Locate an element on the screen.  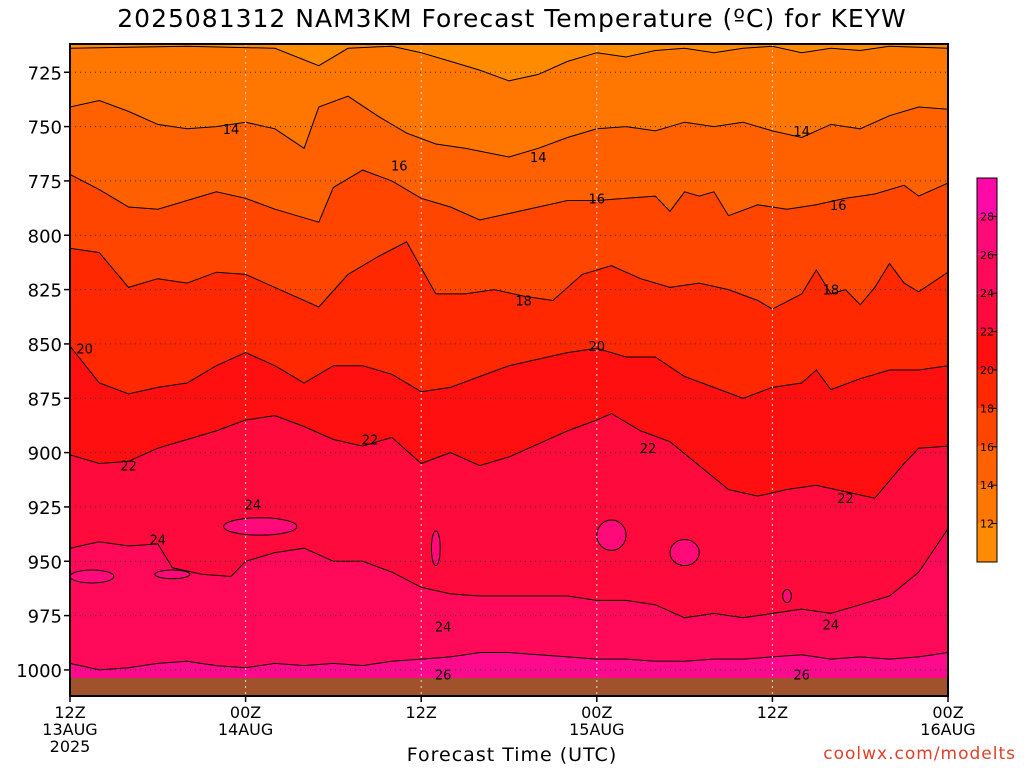
x-tick-label: 15AUG is located at coordinates (596, 729).